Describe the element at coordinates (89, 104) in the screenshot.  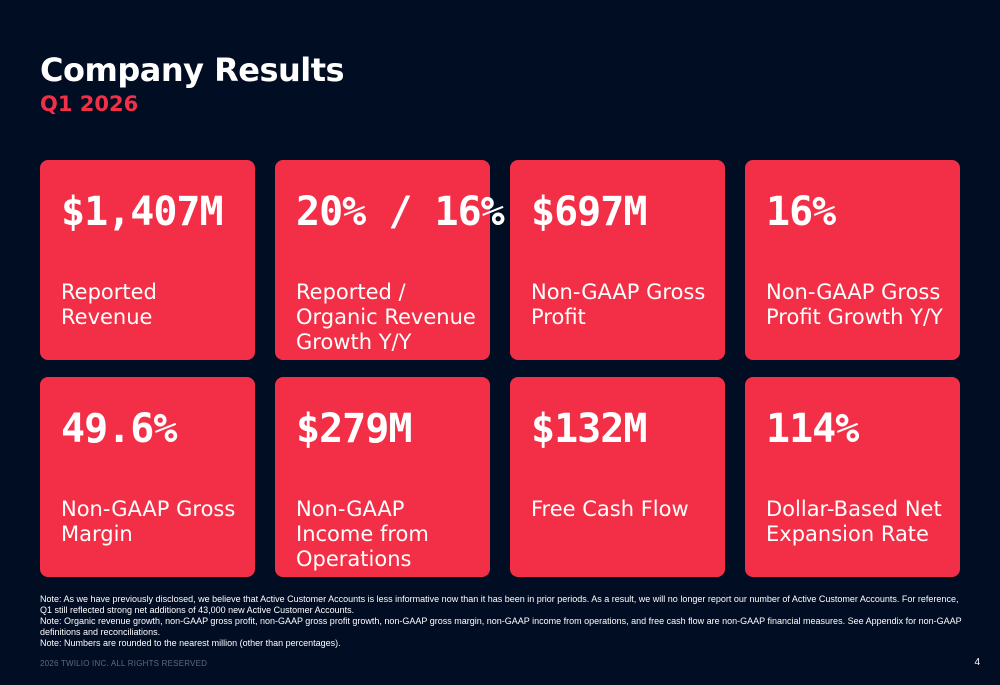
I see `page-subtitle: Q1 2026` at that location.